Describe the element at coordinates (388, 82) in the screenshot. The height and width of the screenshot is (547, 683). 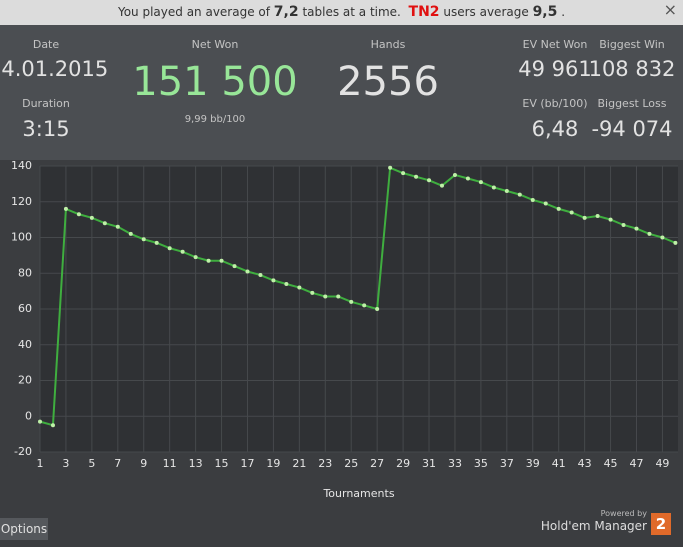
I see `stat-value: 2556` at that location.